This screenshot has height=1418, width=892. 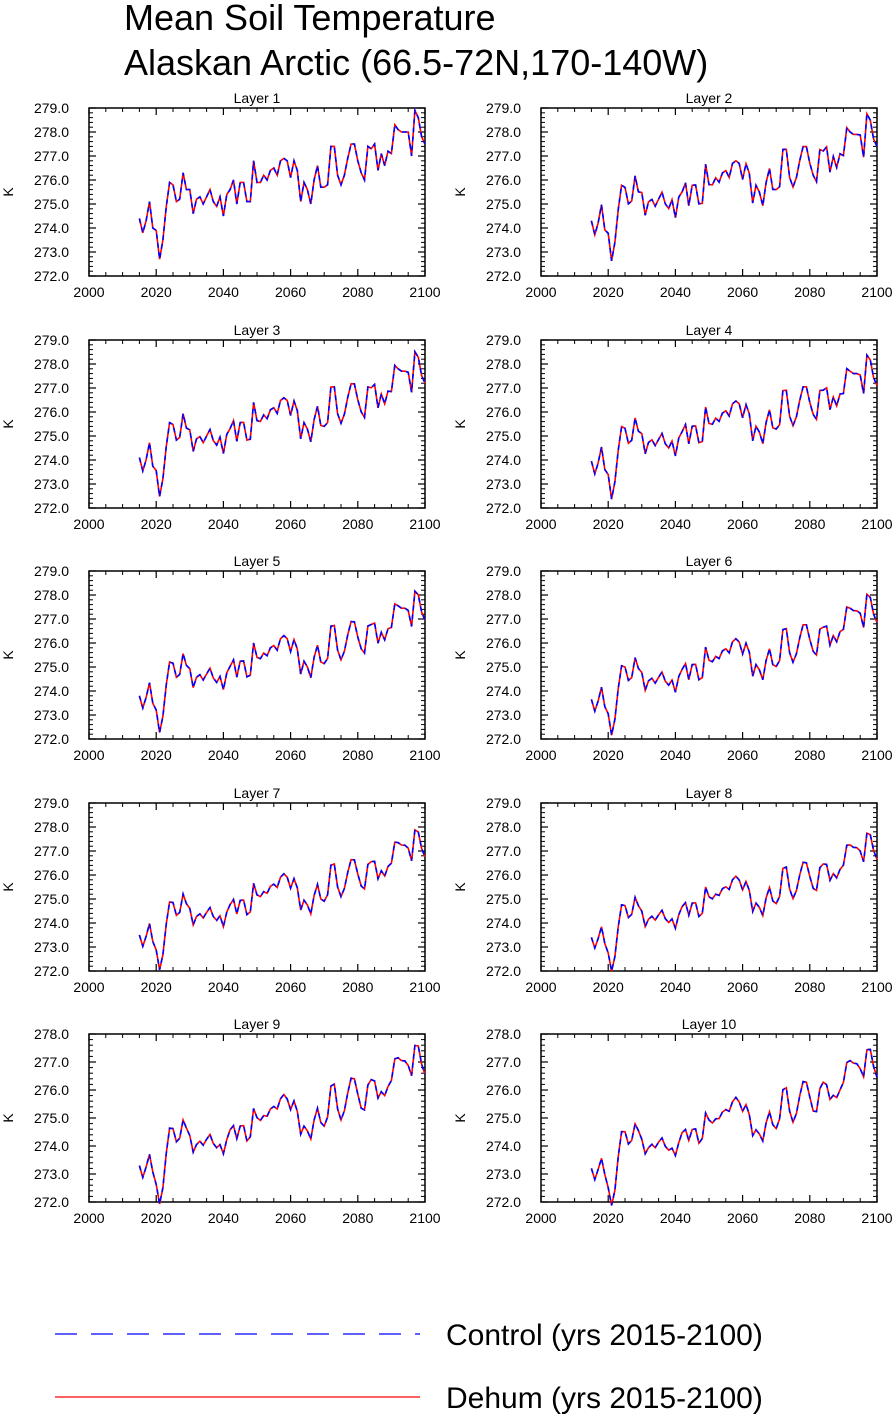 I want to click on panel-title: Layer 7, so click(x=257, y=793).